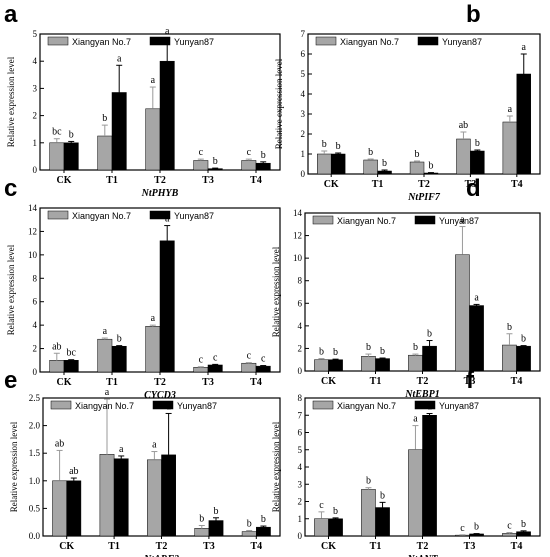 Image resolution: width=550 pixels, height=557 pixels. Describe the element at coordinates (423, 555) in the screenshot. I see `gene-label: NtANT` at that location.